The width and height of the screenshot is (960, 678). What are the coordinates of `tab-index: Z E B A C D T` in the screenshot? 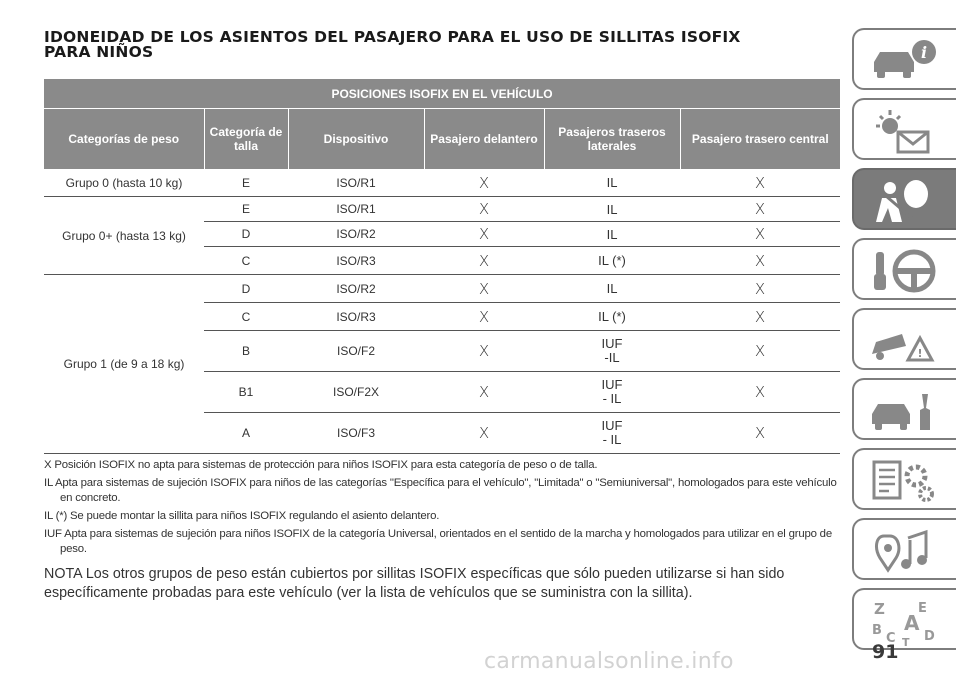 It's located at (904, 619).